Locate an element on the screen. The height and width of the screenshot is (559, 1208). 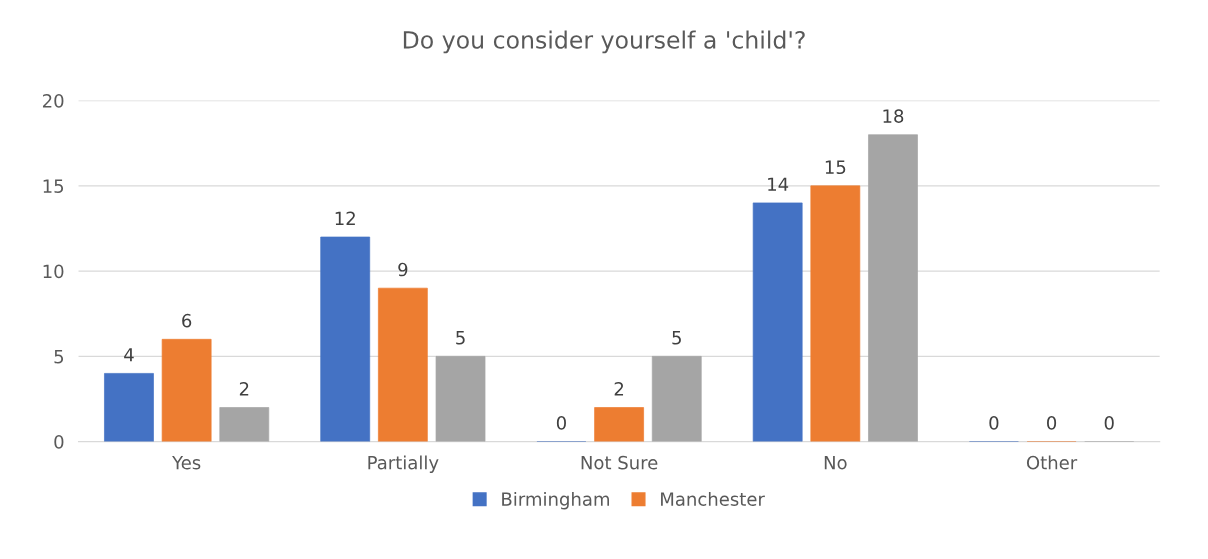
legend-label: Birmingham is located at coordinates (555, 500).